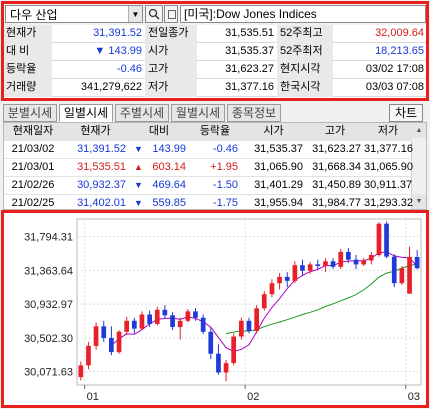  Describe the element at coordinates (27, 88) in the screenshot. I see `quote-label: 거래량` at that location.